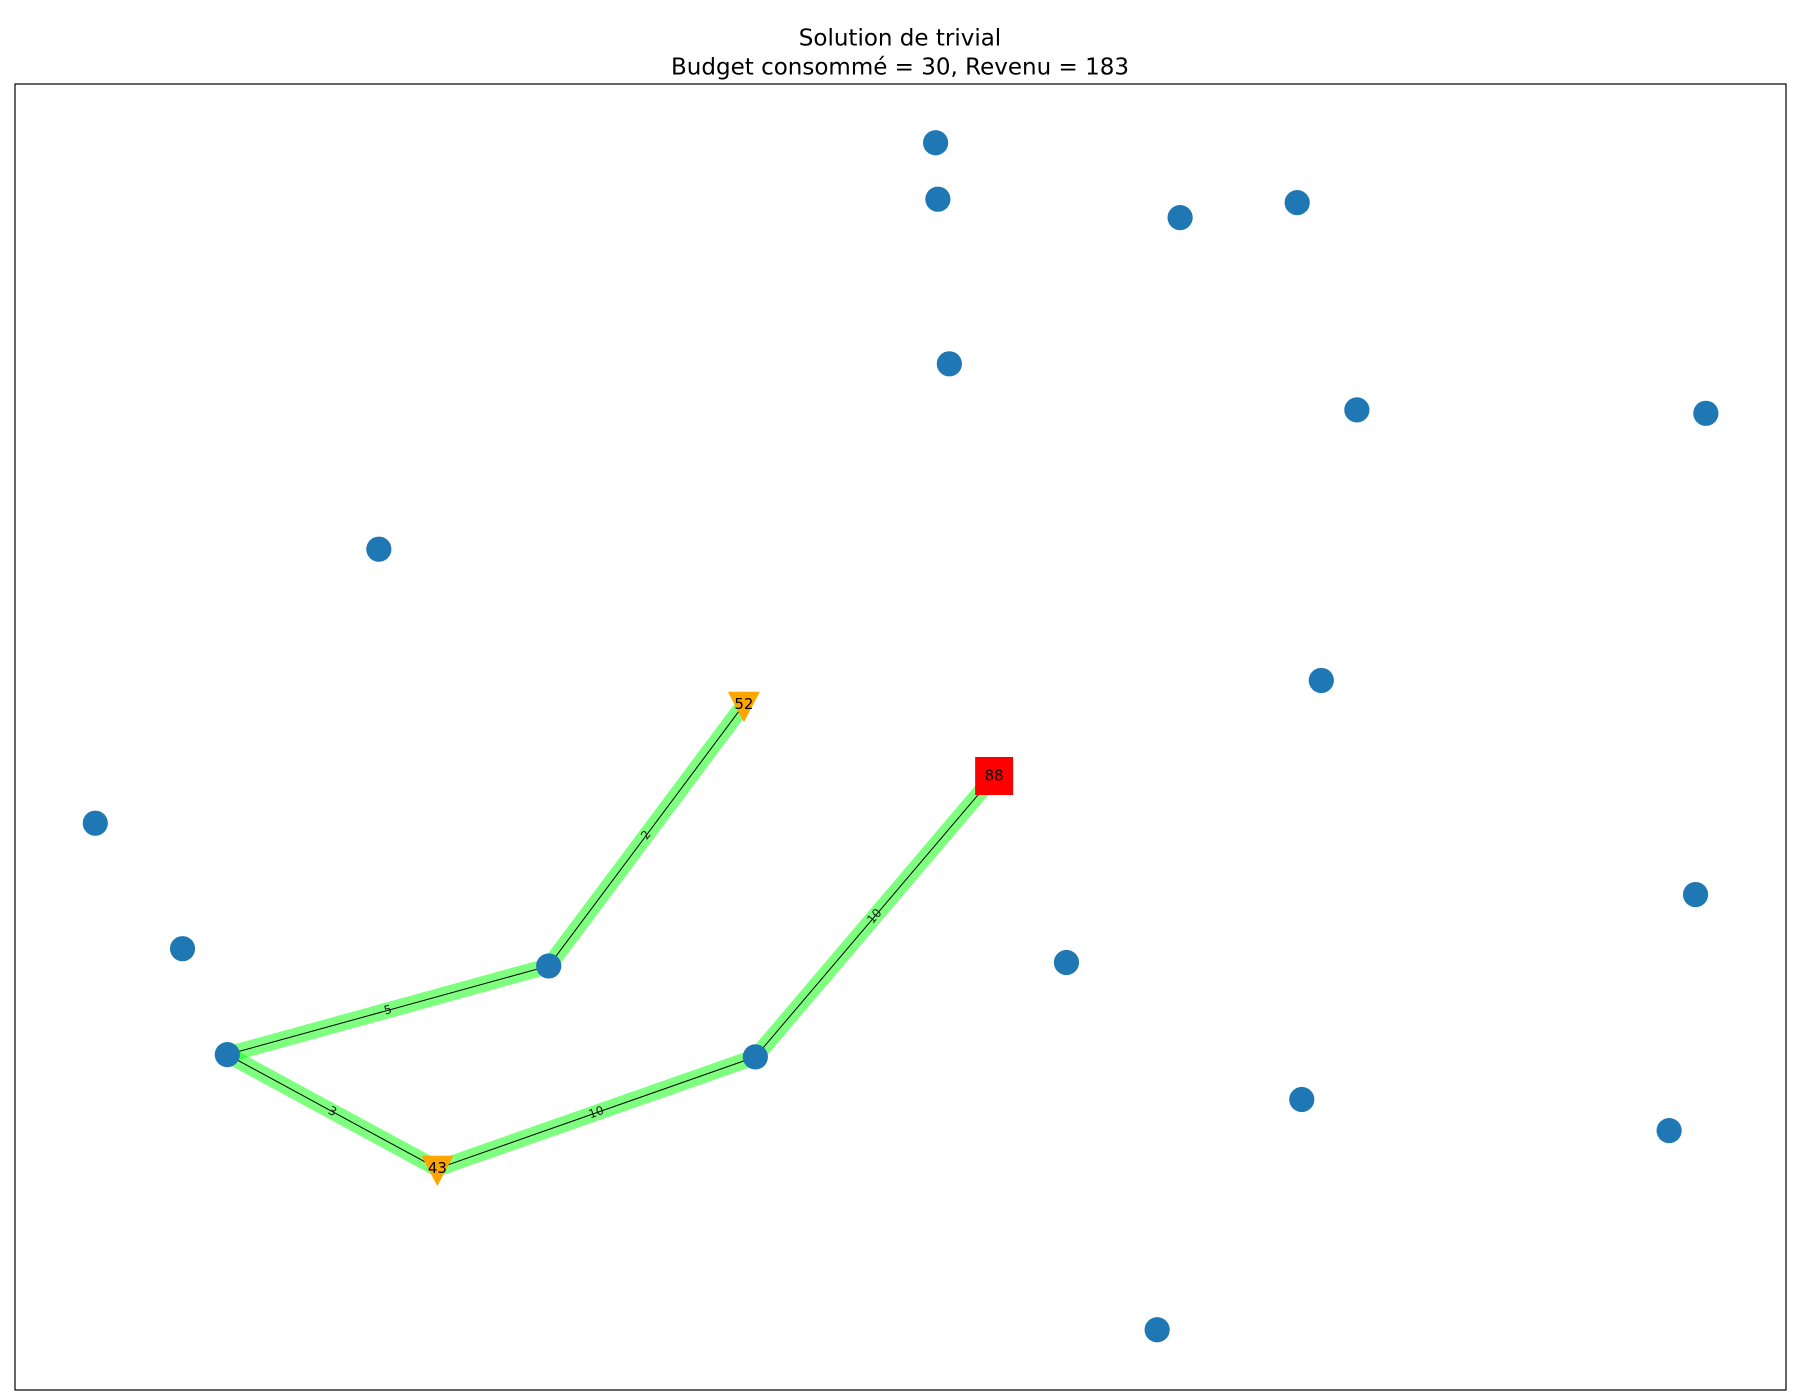 The width and height of the screenshot is (1800, 1400). I want to click on node-label: 88, so click(994, 775).